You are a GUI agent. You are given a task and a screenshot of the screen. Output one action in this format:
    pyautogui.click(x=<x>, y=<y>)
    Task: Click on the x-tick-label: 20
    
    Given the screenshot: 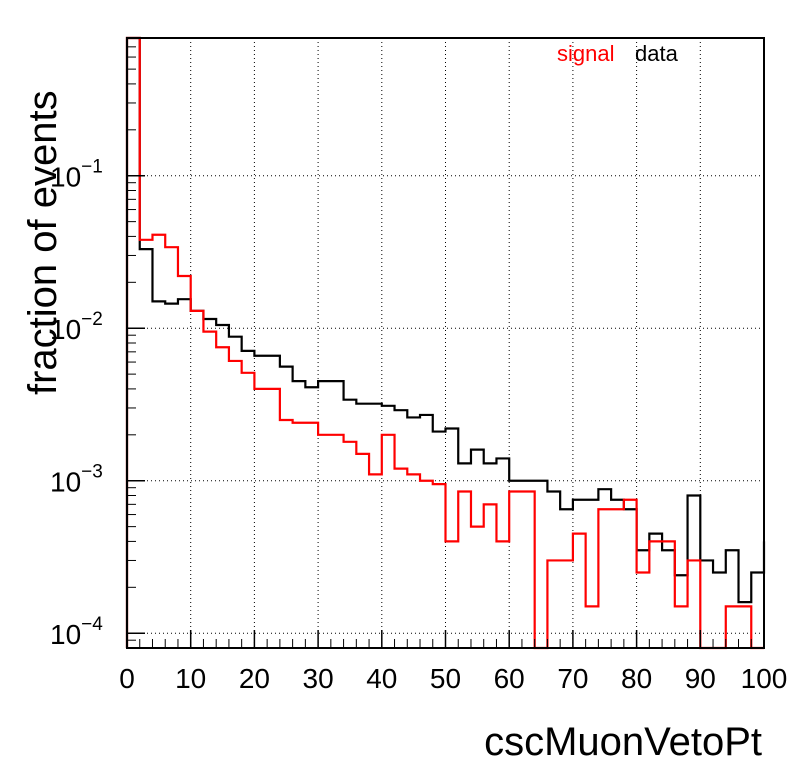 What is the action you would take?
    pyautogui.click(x=254, y=678)
    